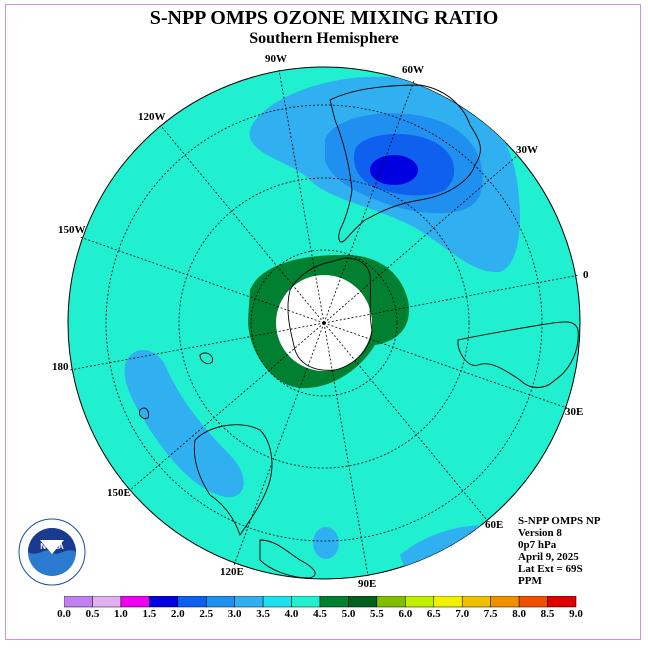 The height and width of the screenshot is (648, 648). What do you see at coordinates (540, 533) in the screenshot?
I see `info-version: Version 8` at bounding box center [540, 533].